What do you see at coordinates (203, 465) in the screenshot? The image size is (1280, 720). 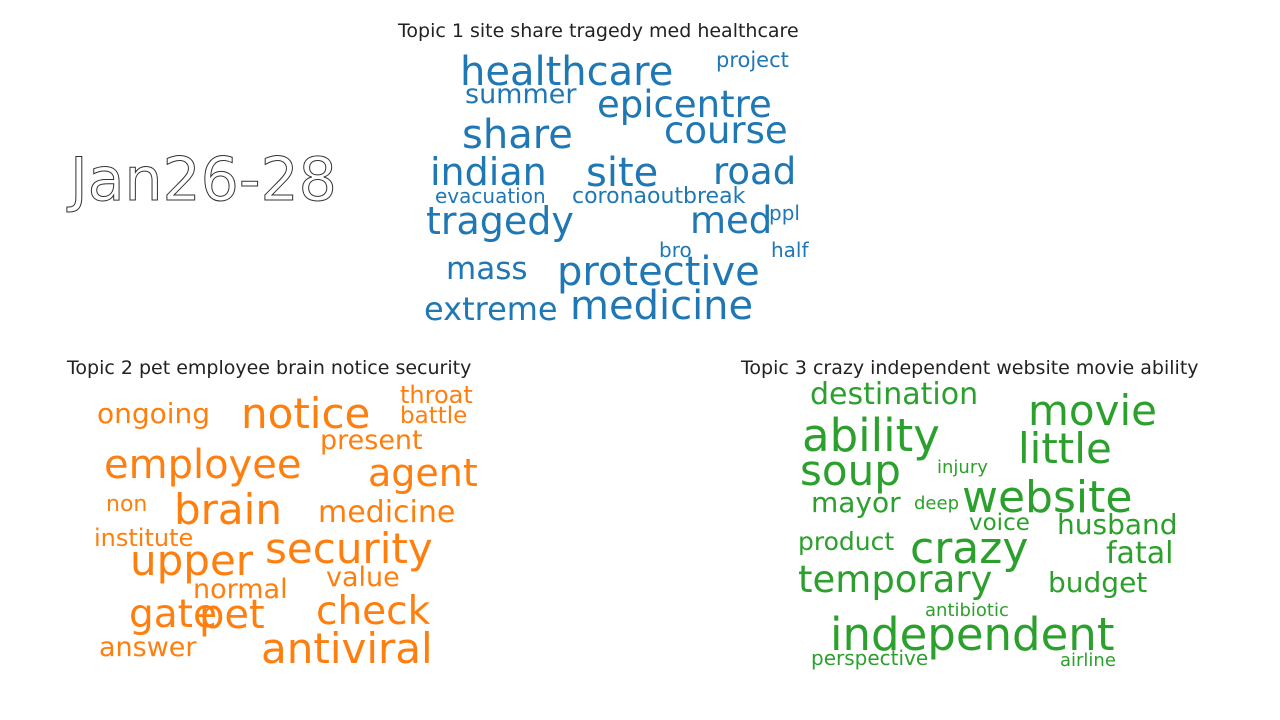 I see `word-employee: employee` at bounding box center [203, 465].